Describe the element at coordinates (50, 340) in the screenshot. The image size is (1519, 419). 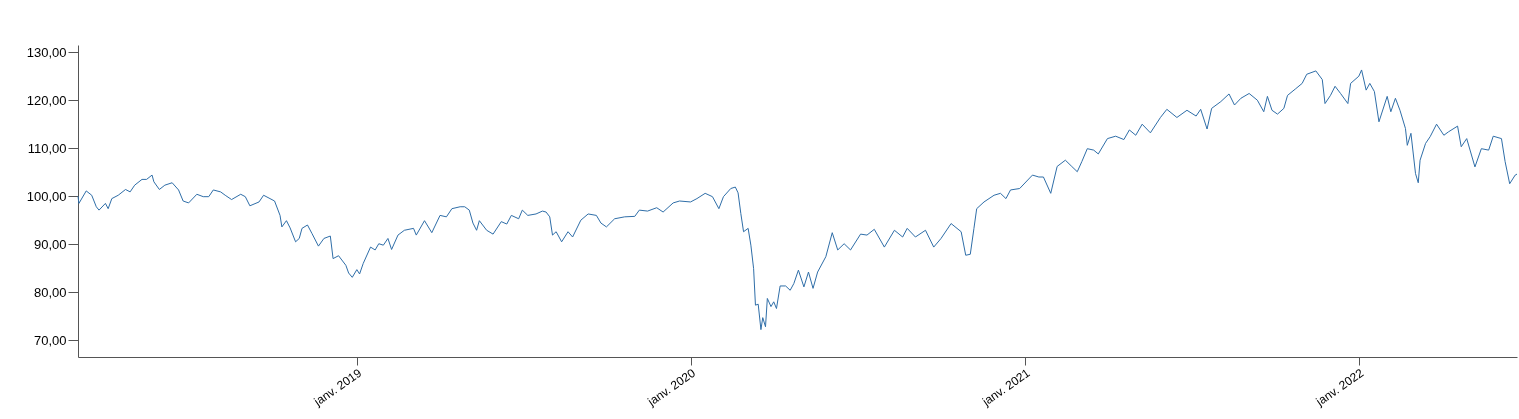
I see `y-tick-label: 70,00` at that location.